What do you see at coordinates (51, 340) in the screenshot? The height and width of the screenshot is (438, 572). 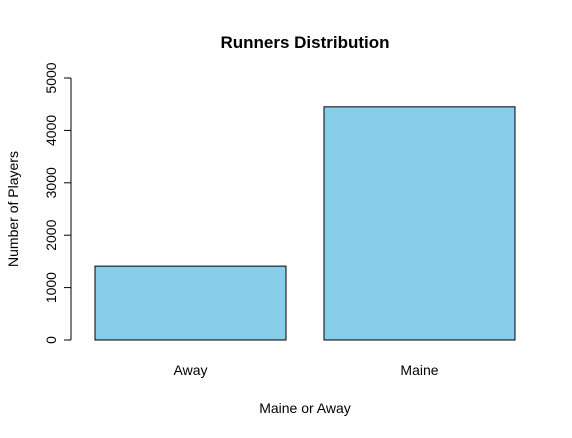 I see `y-tick-label: 0` at bounding box center [51, 340].